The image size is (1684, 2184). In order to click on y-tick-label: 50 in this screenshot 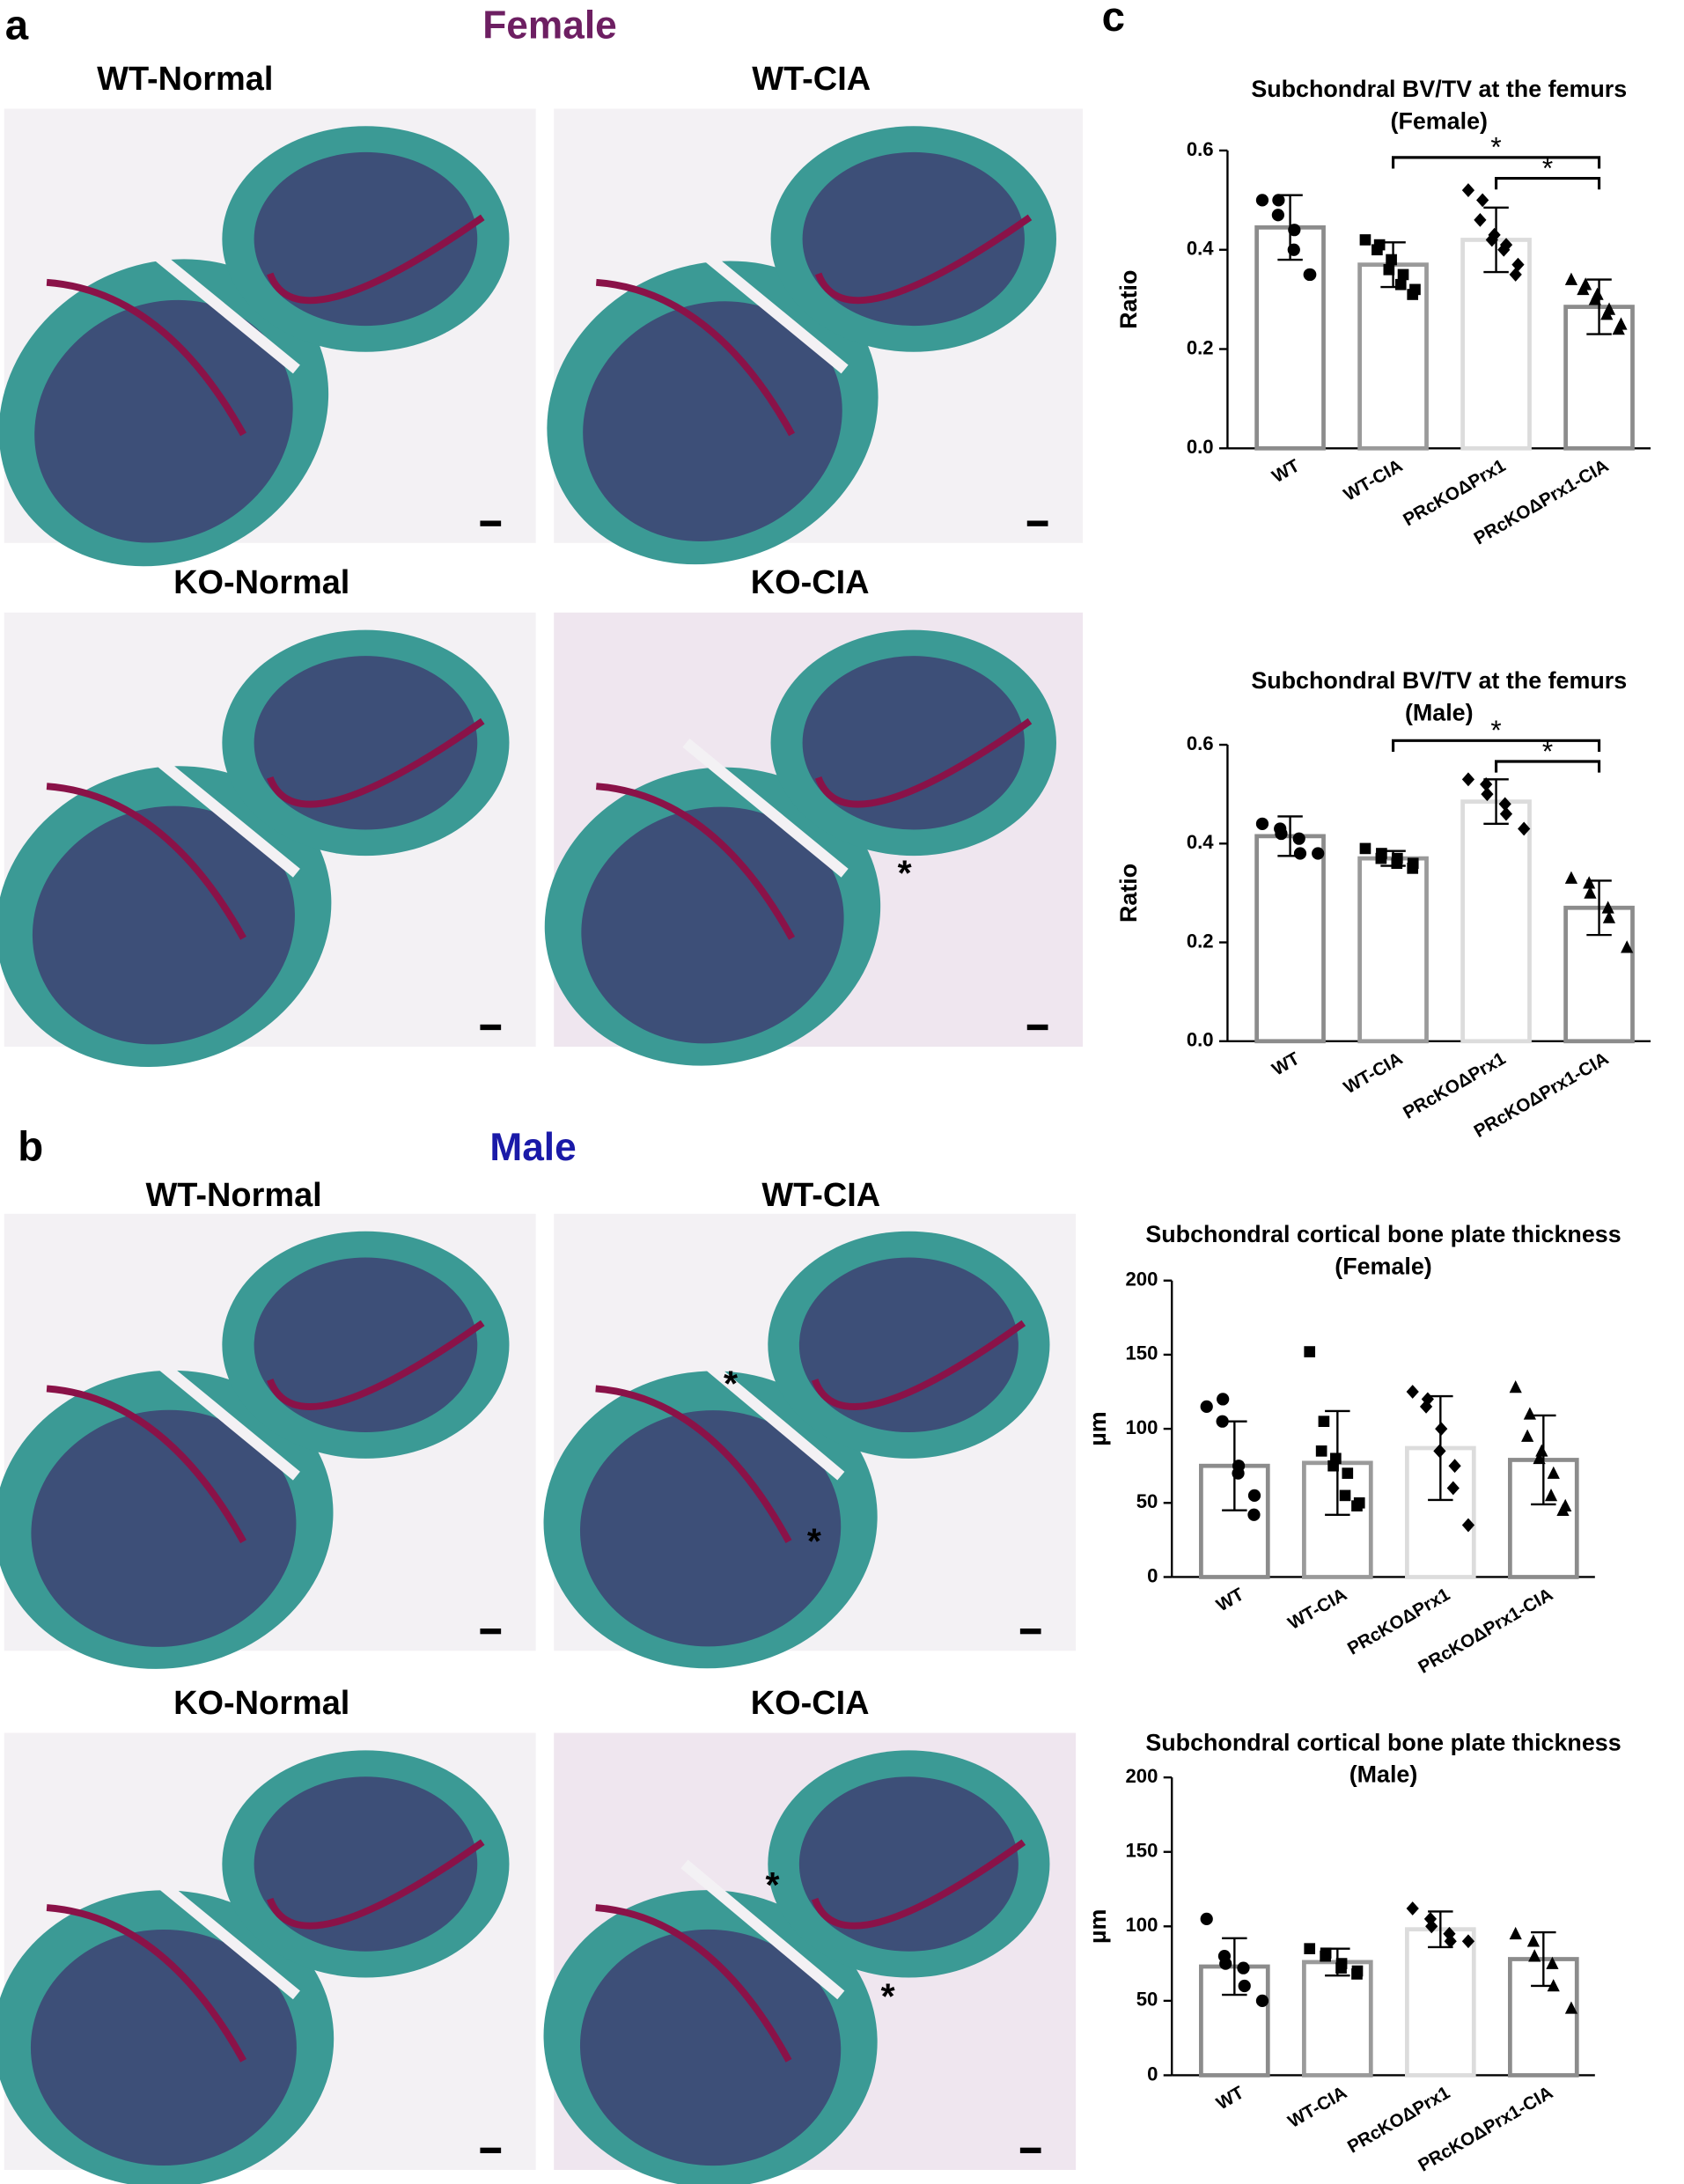, I will do `click(1147, 1501)`.